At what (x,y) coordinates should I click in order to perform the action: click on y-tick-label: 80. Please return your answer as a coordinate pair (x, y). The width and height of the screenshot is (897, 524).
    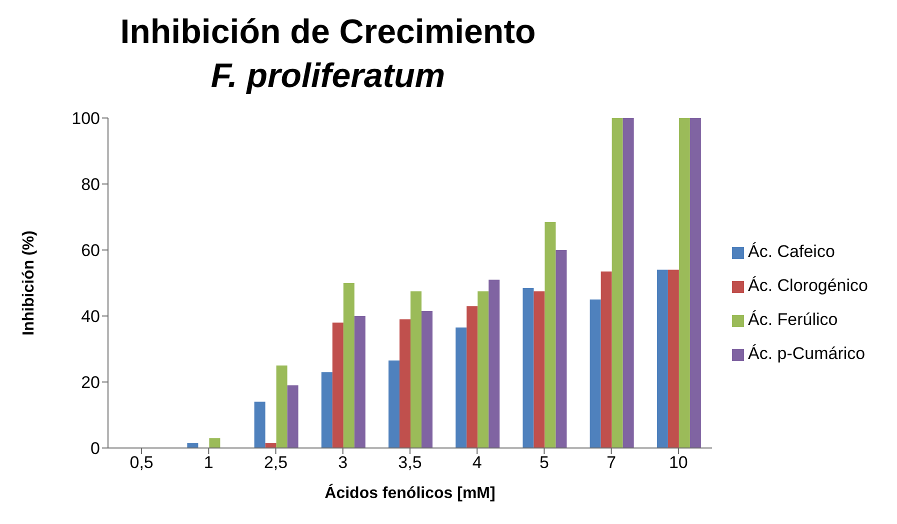
    Looking at the image, I should click on (90, 184).